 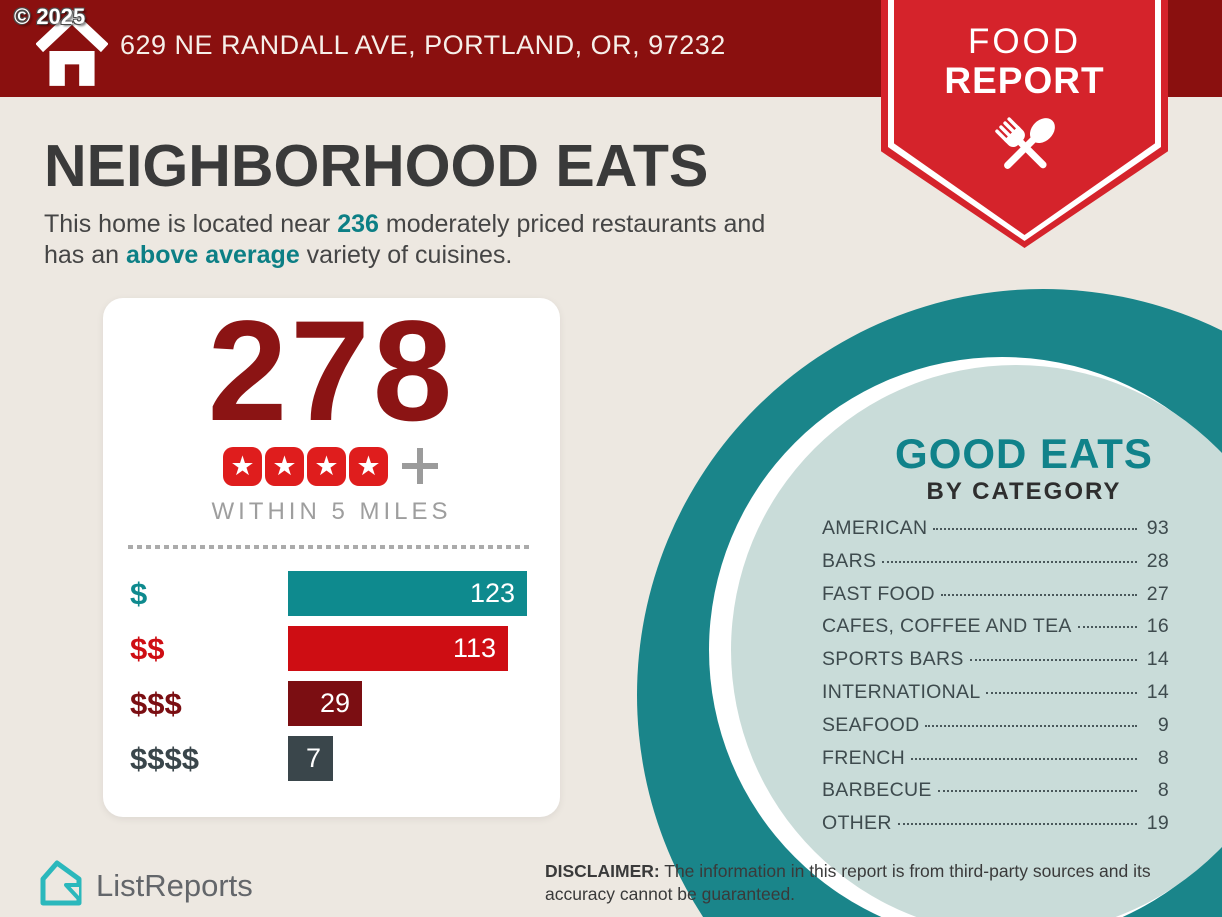 I want to click on good-eats-header: GOOD EATS BY CATEGORY, so click(x=1024, y=468).